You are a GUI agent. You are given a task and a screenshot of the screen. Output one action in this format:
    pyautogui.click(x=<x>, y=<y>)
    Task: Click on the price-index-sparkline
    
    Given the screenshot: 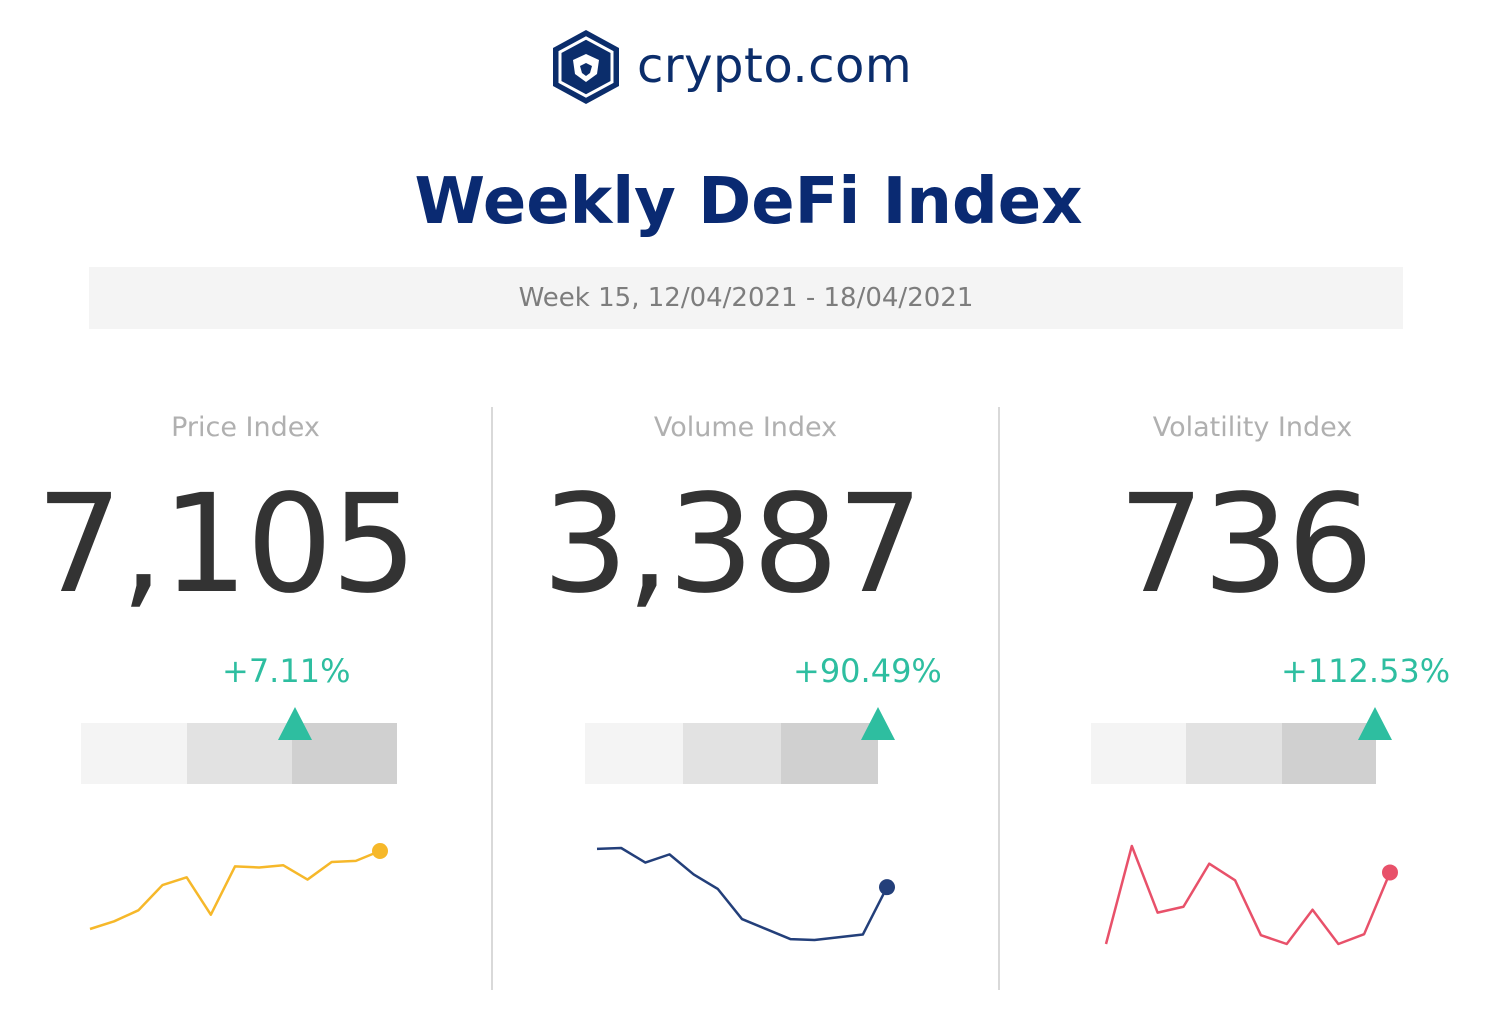 What is the action you would take?
    pyautogui.click(x=238, y=887)
    